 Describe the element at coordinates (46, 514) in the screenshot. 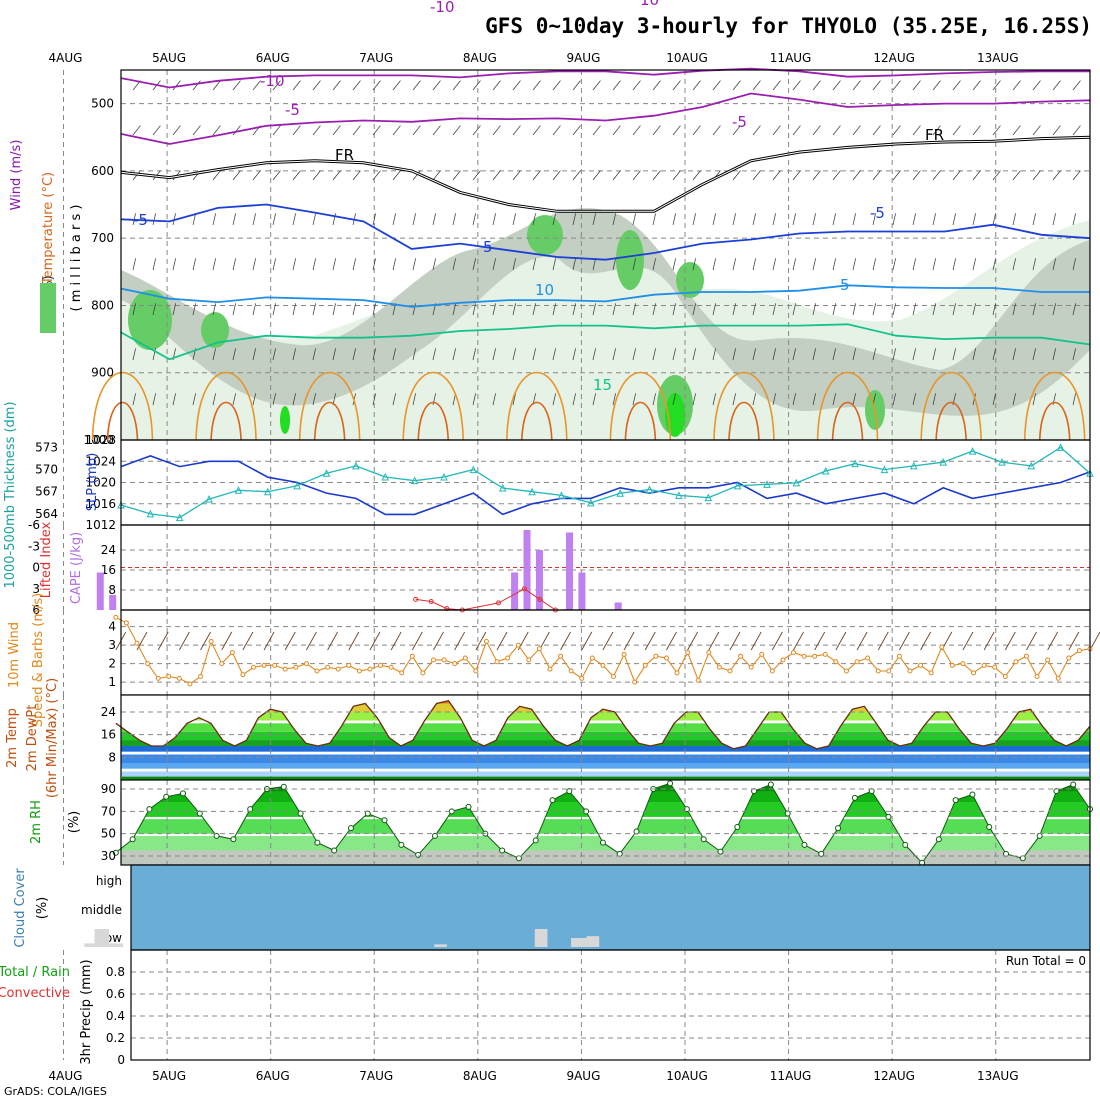

I see `y-tick-thick-564: 564` at that location.